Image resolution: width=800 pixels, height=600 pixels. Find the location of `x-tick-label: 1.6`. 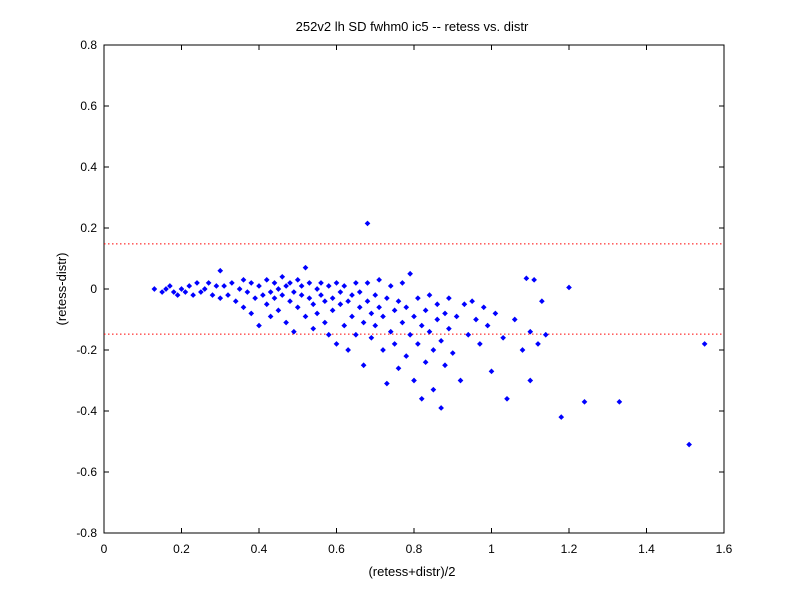

x-tick-label: 1.6 is located at coordinates (724, 549).